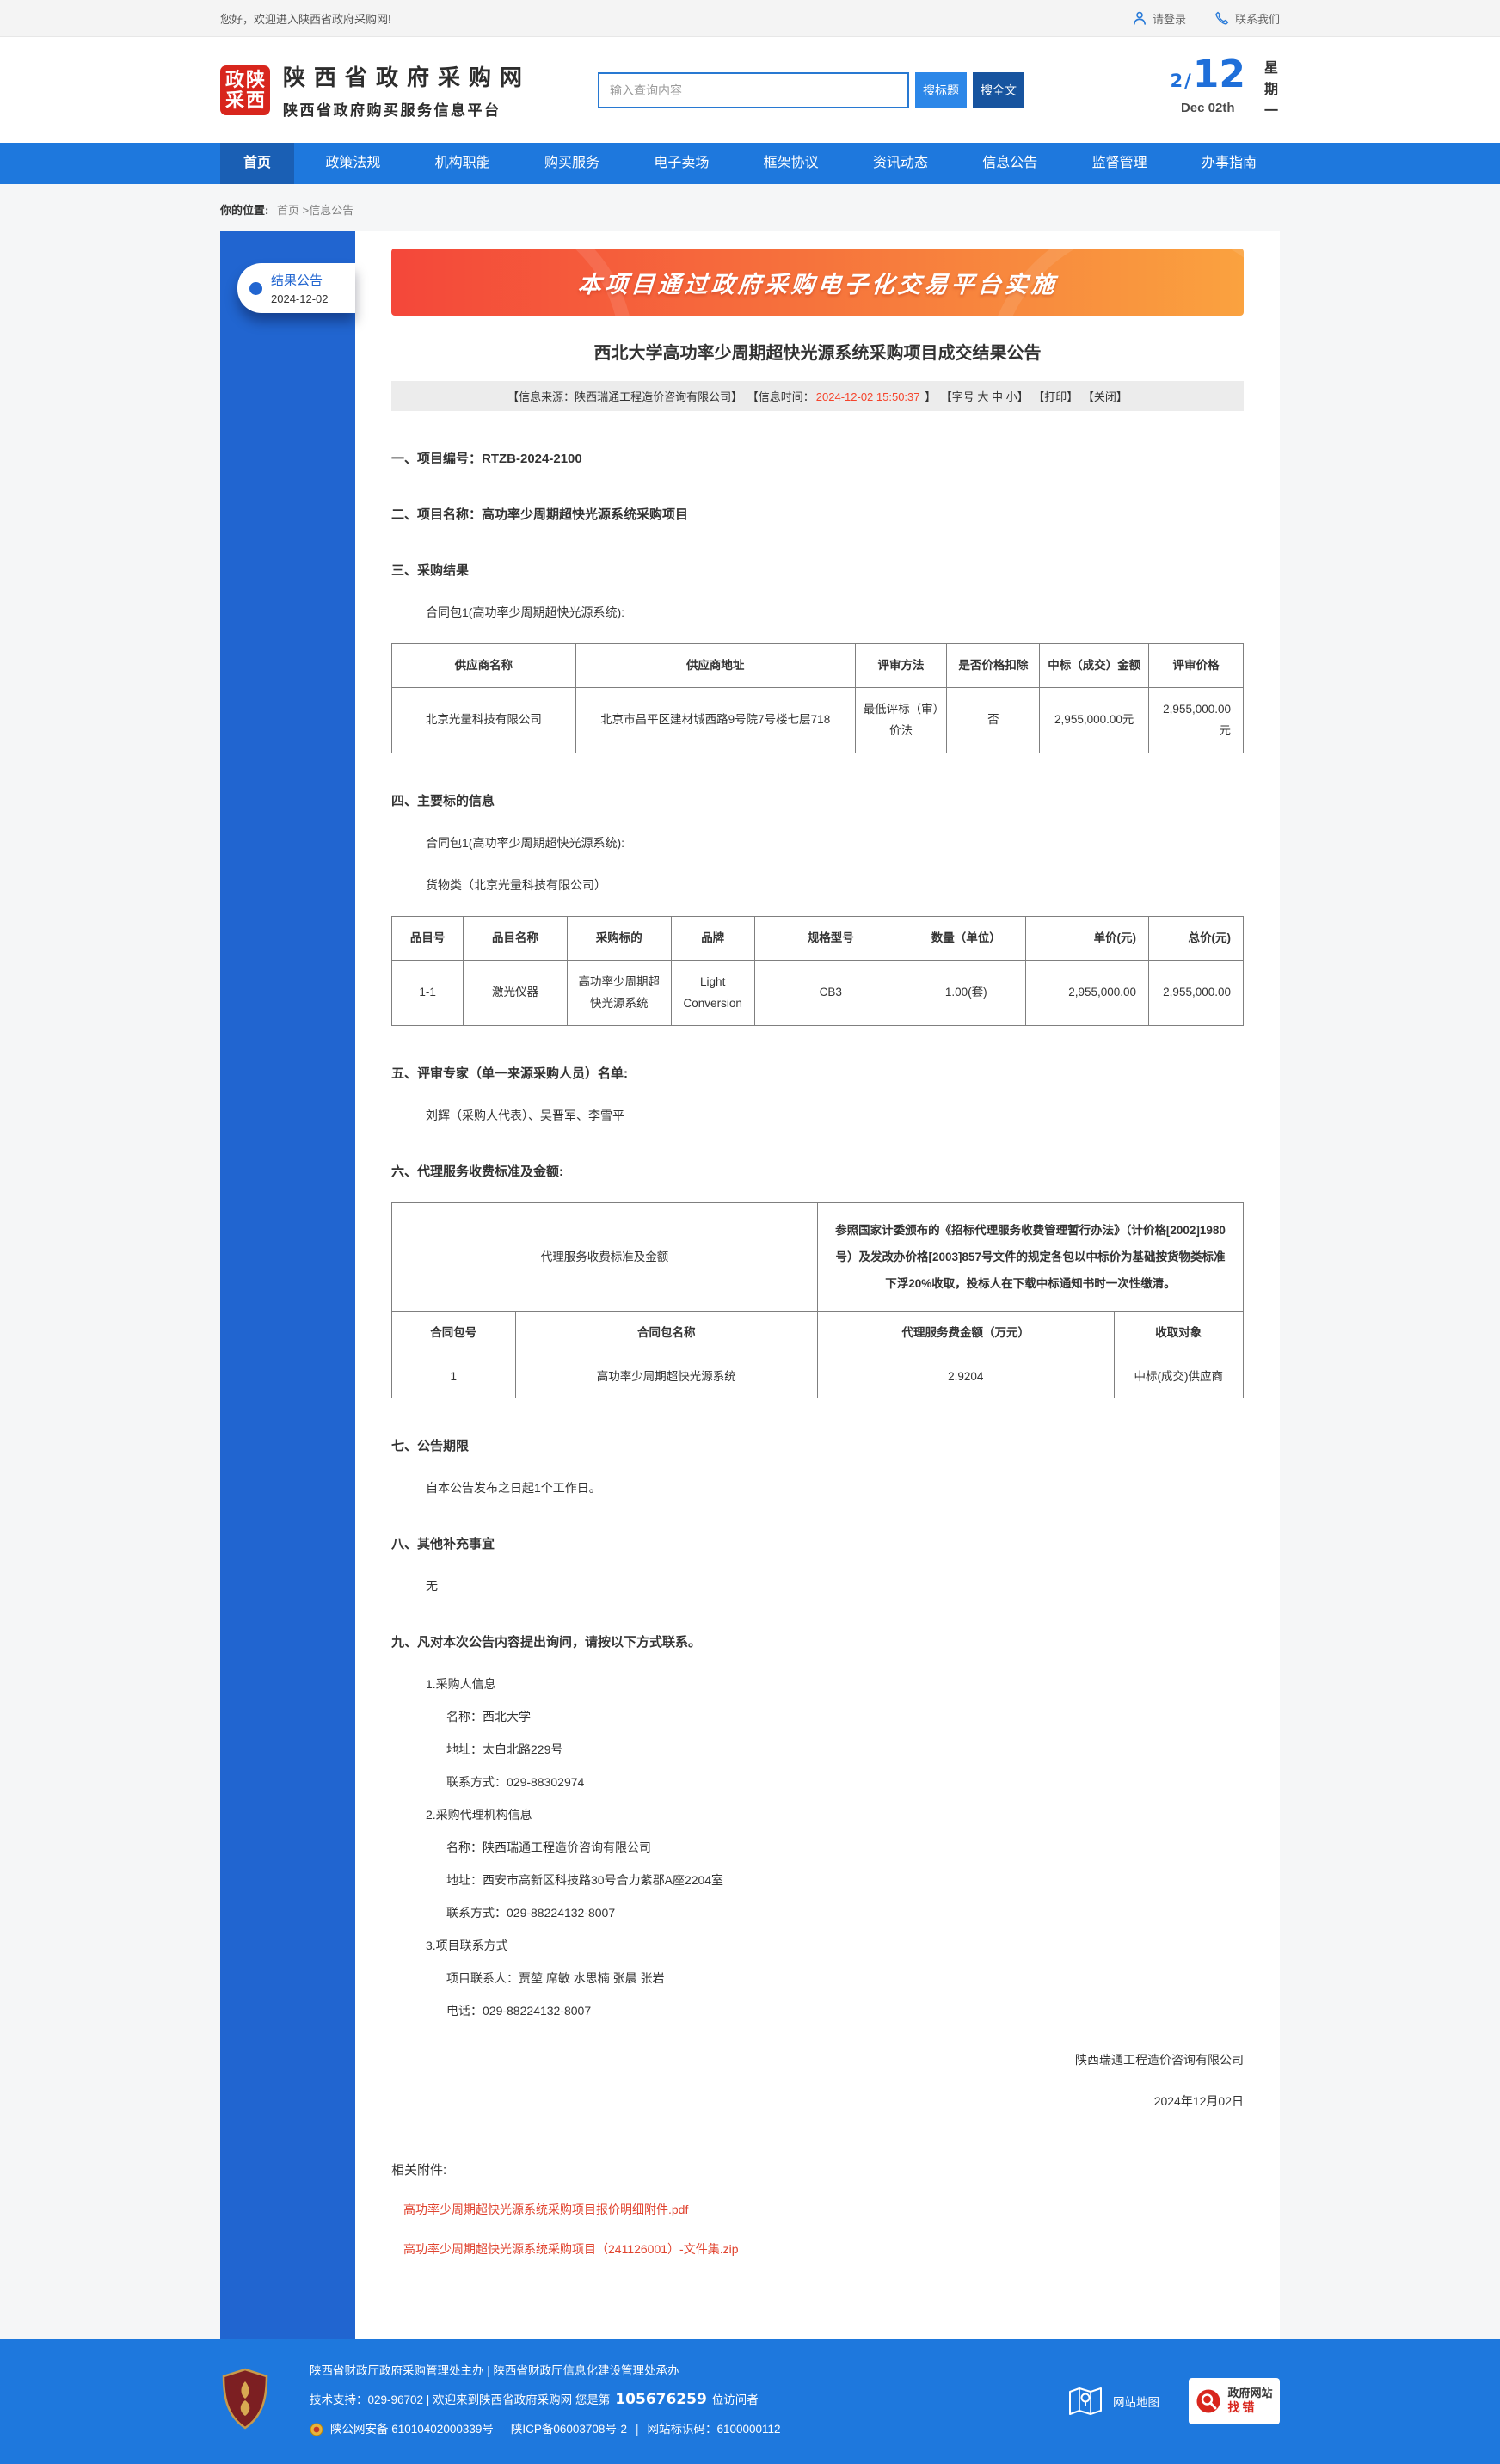 The width and height of the screenshot is (1500, 2464). What do you see at coordinates (585, 1880) in the screenshot?
I see `agency-address: 地址：西安市高新区科技路30号合力紫郡A座2204室` at bounding box center [585, 1880].